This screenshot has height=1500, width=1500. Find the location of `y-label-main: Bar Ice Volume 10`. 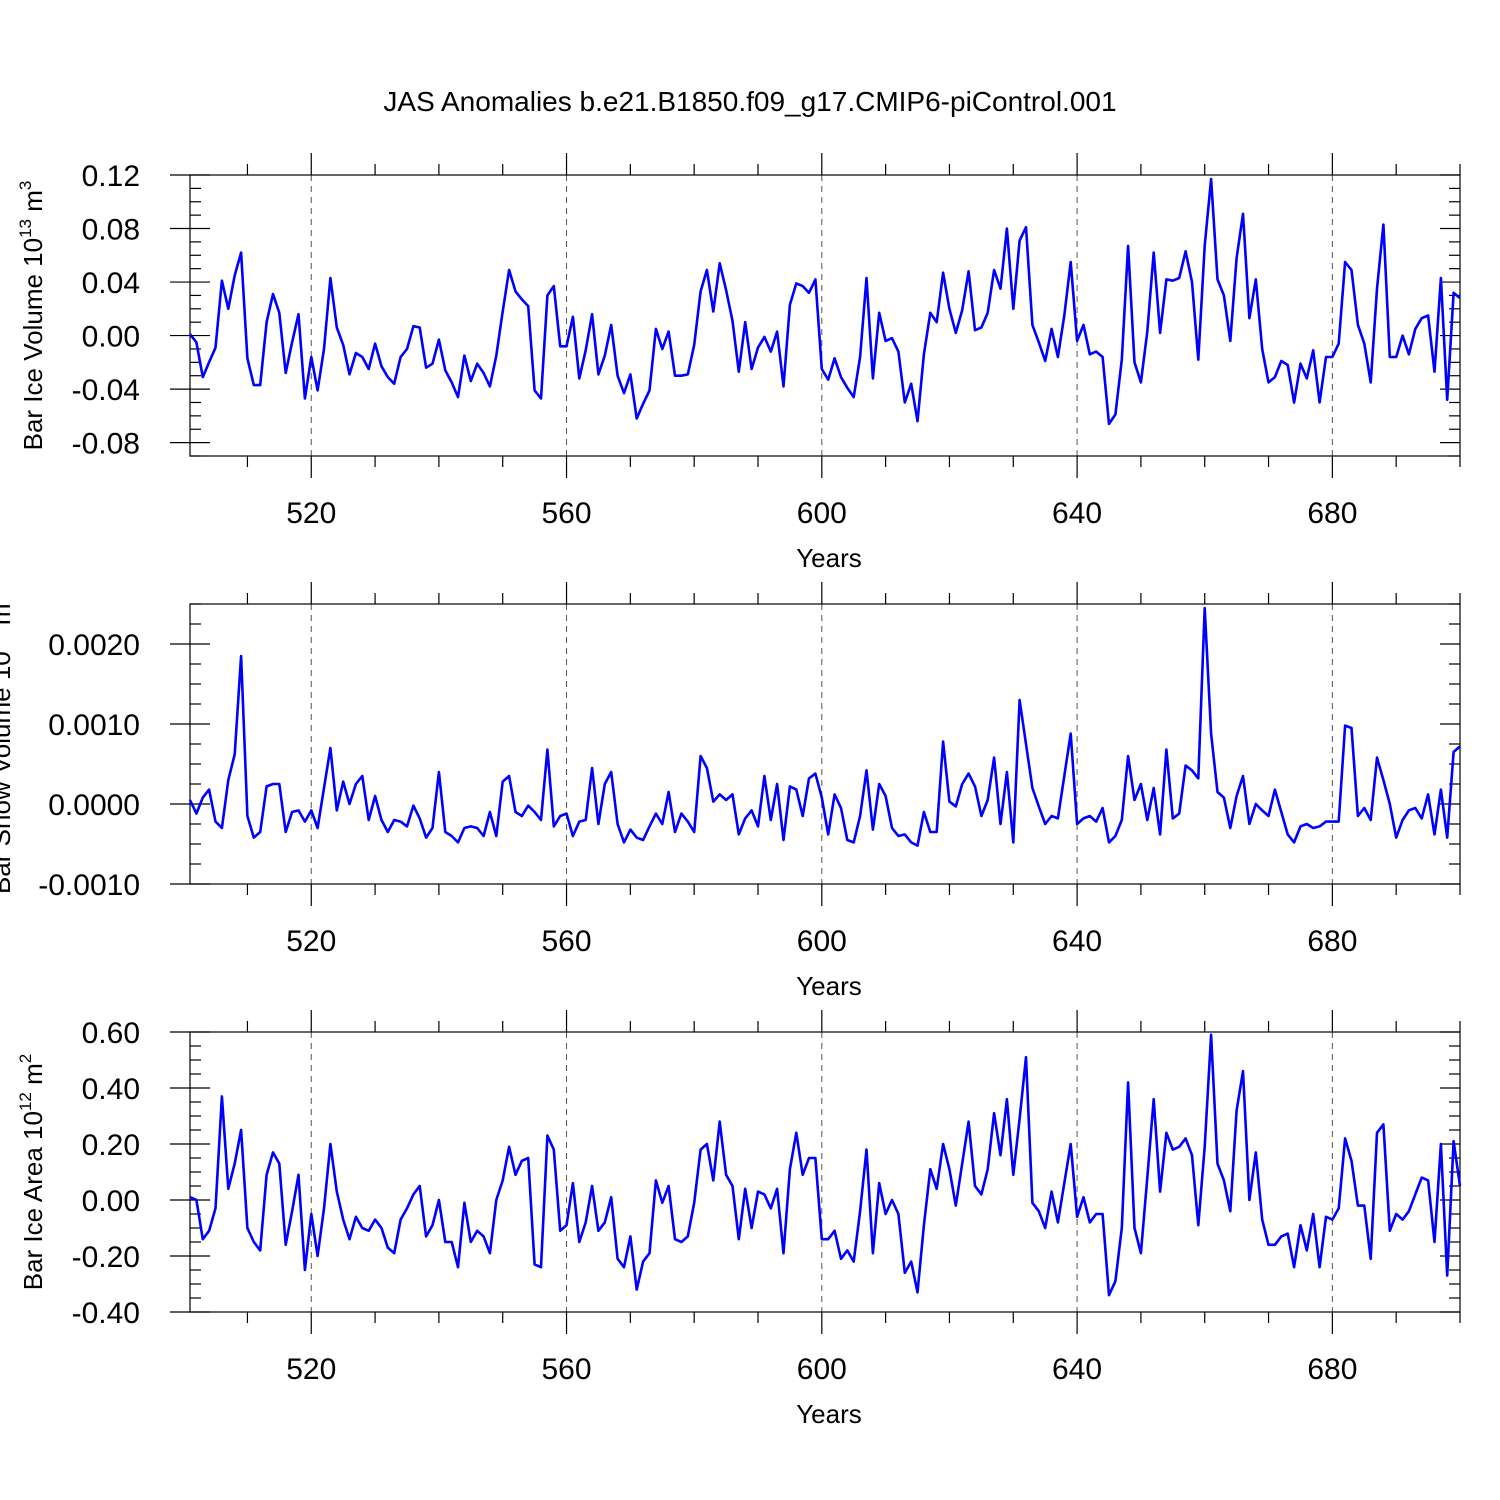

y-label-main: Bar Ice Volume 10 is located at coordinates (33, 344).